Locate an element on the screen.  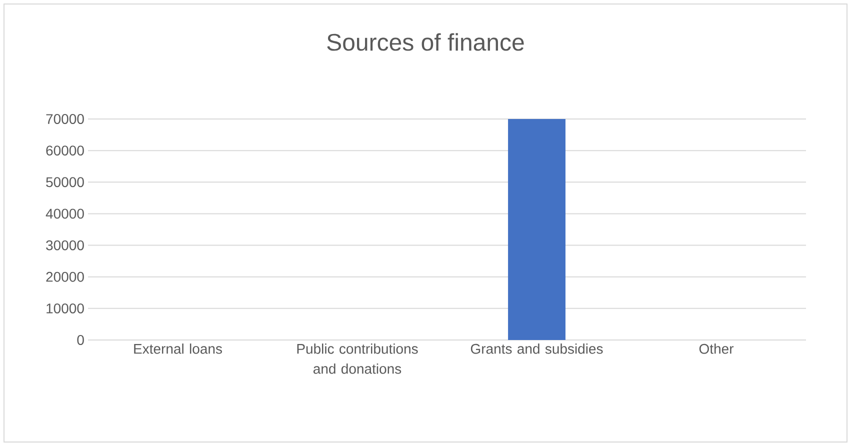
y-tick-label: 30000 is located at coordinates (65, 245).